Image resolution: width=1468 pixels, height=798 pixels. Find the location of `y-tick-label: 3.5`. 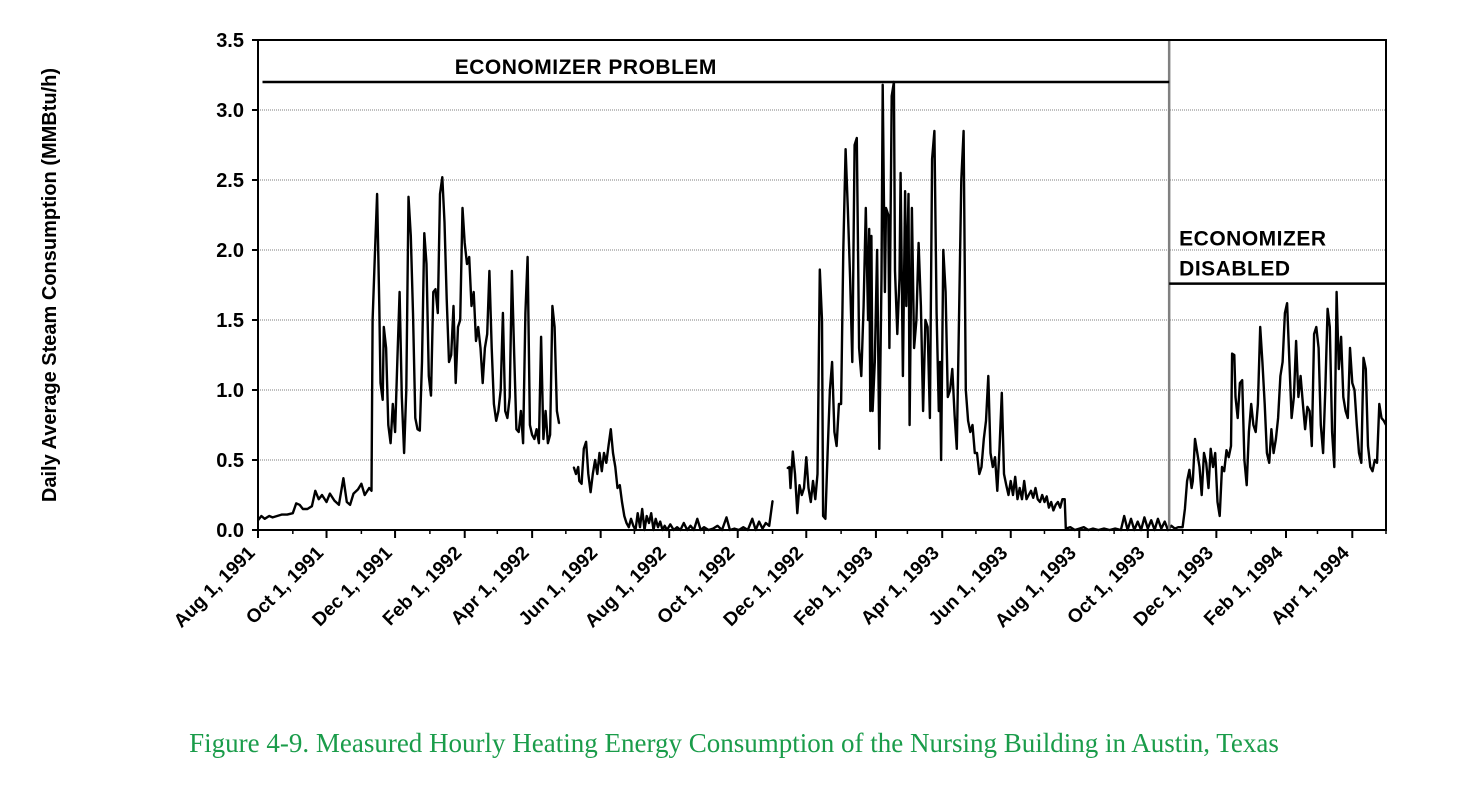

y-tick-label: 3.5 is located at coordinates (230, 41).